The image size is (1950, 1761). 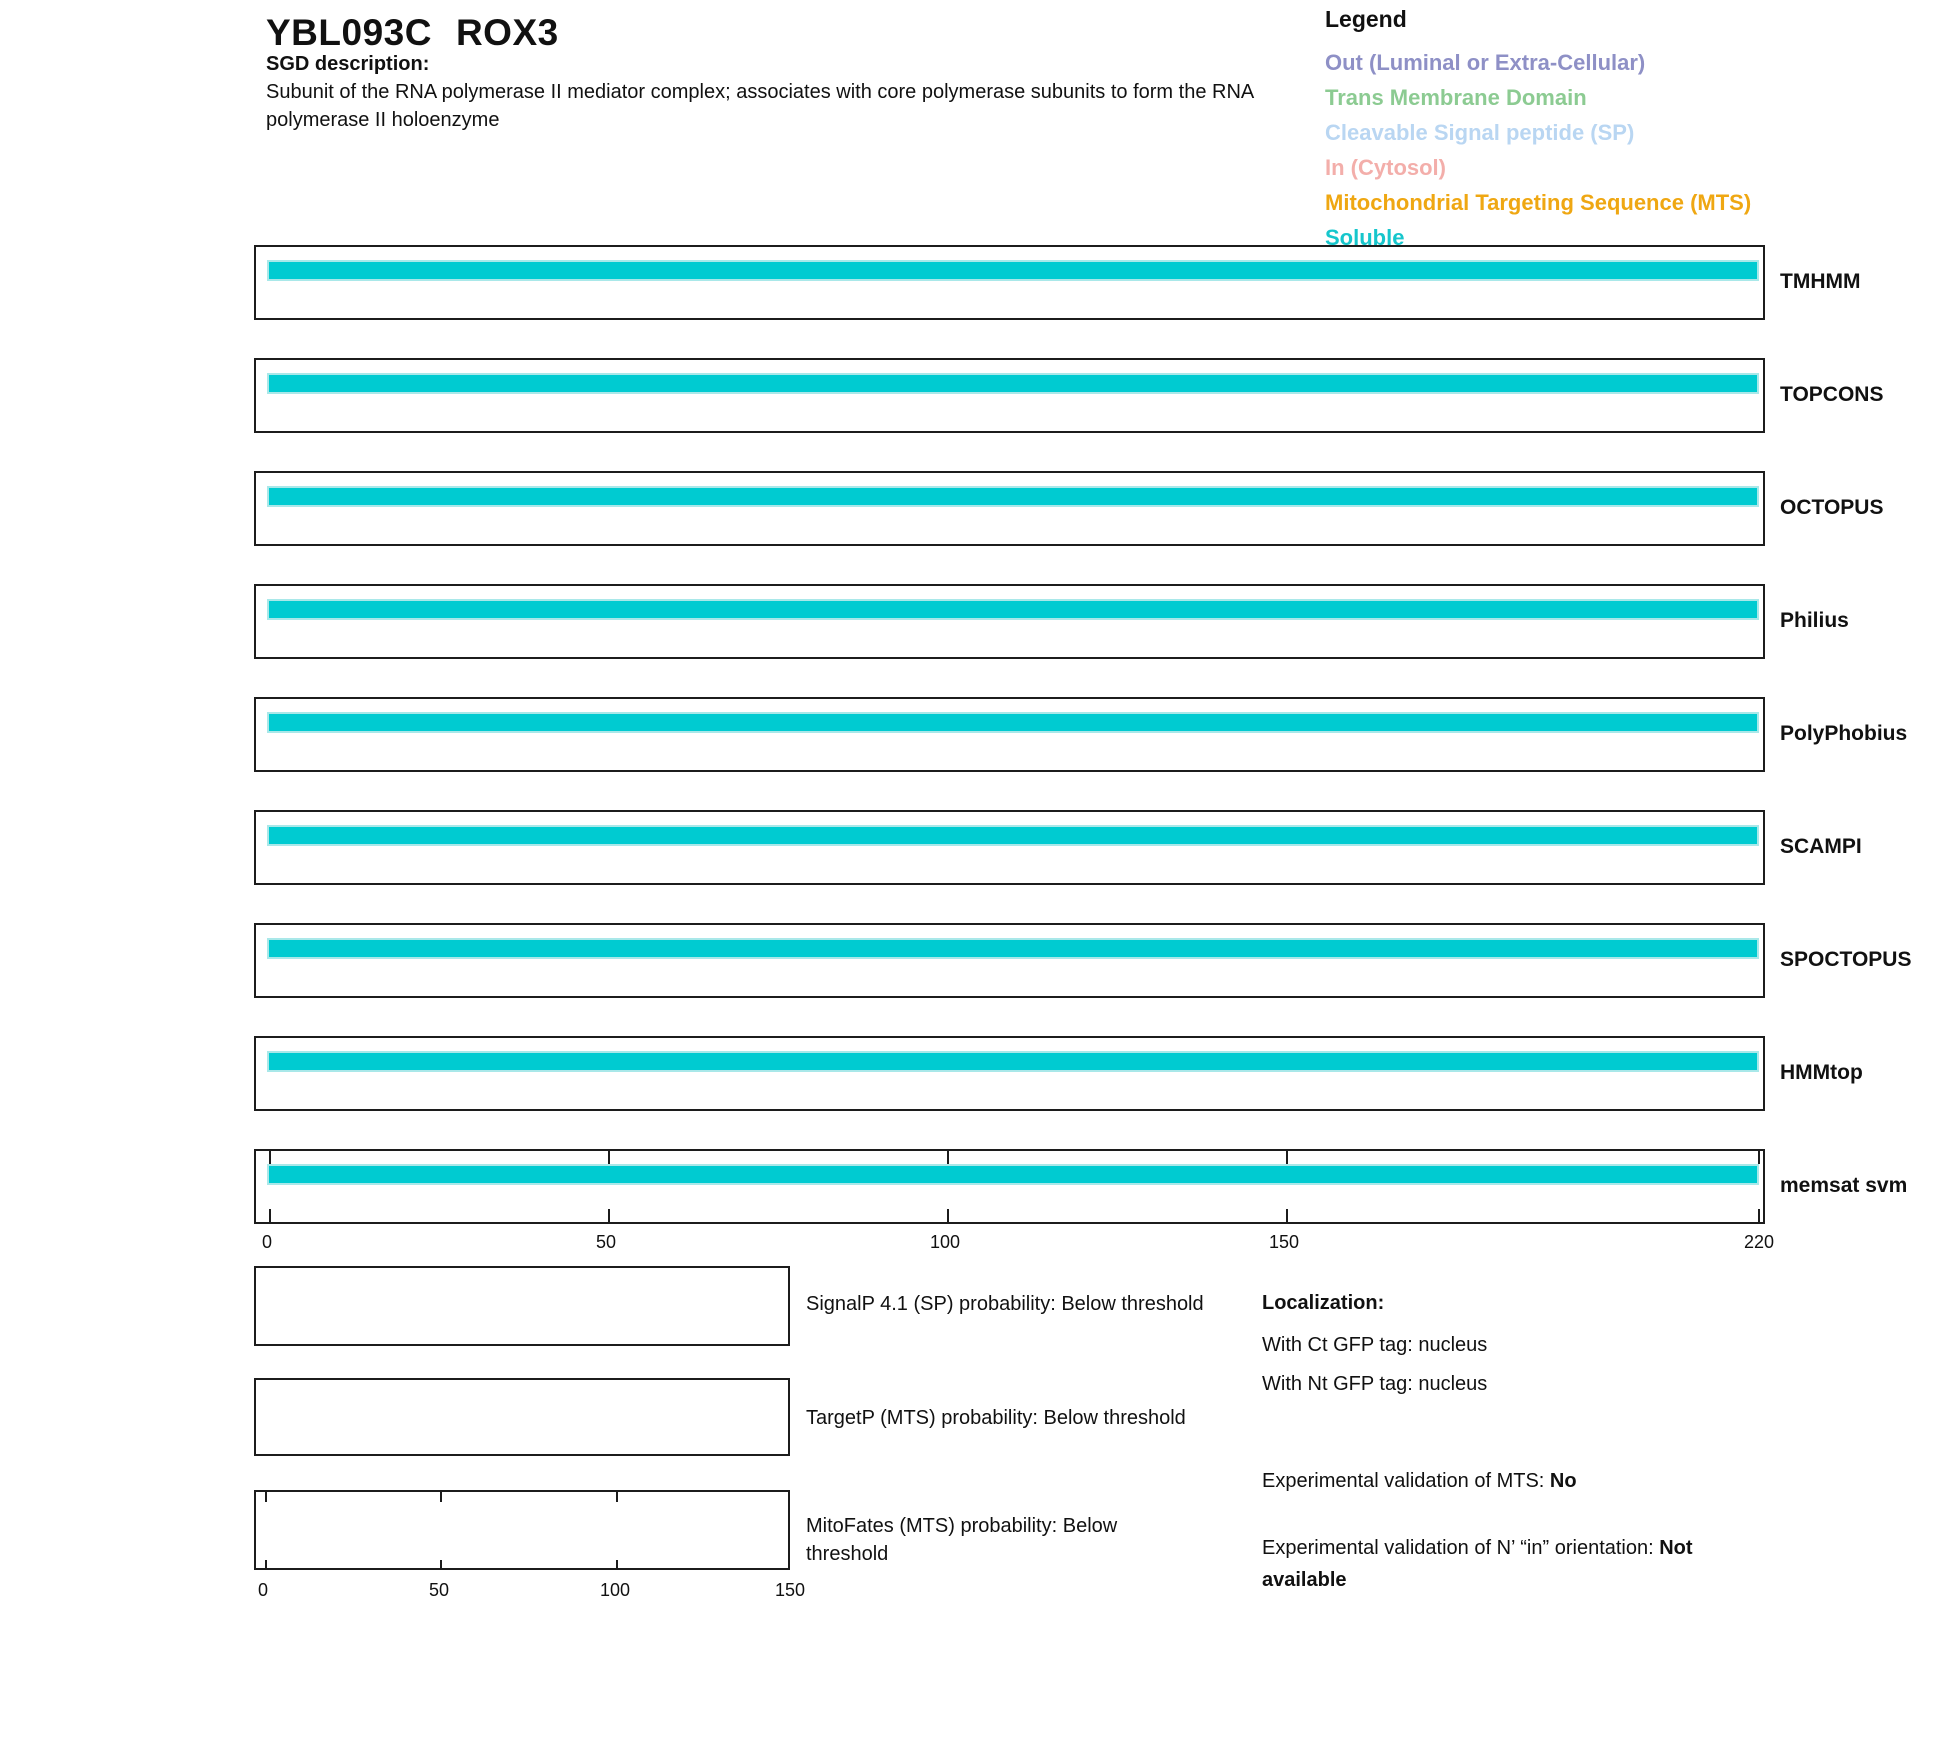 What do you see at coordinates (1846, 959) in the screenshot?
I see `track-label: SPOCTOPUS` at bounding box center [1846, 959].